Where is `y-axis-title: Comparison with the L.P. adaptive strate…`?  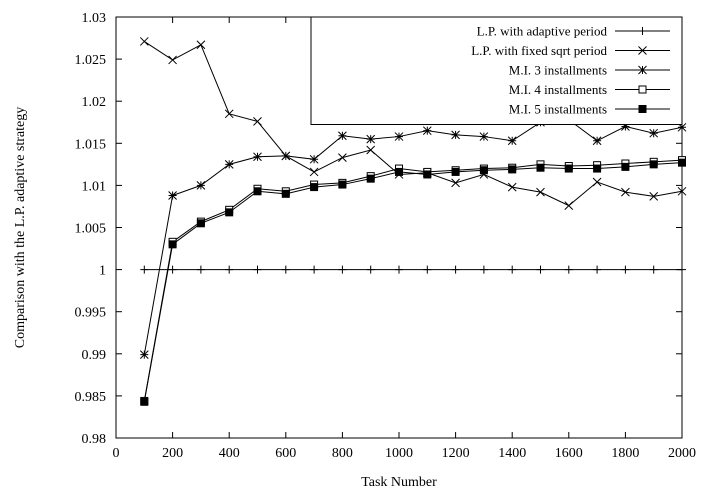
y-axis-title: Comparison with the L.P. adaptive strate… is located at coordinates (20, 227).